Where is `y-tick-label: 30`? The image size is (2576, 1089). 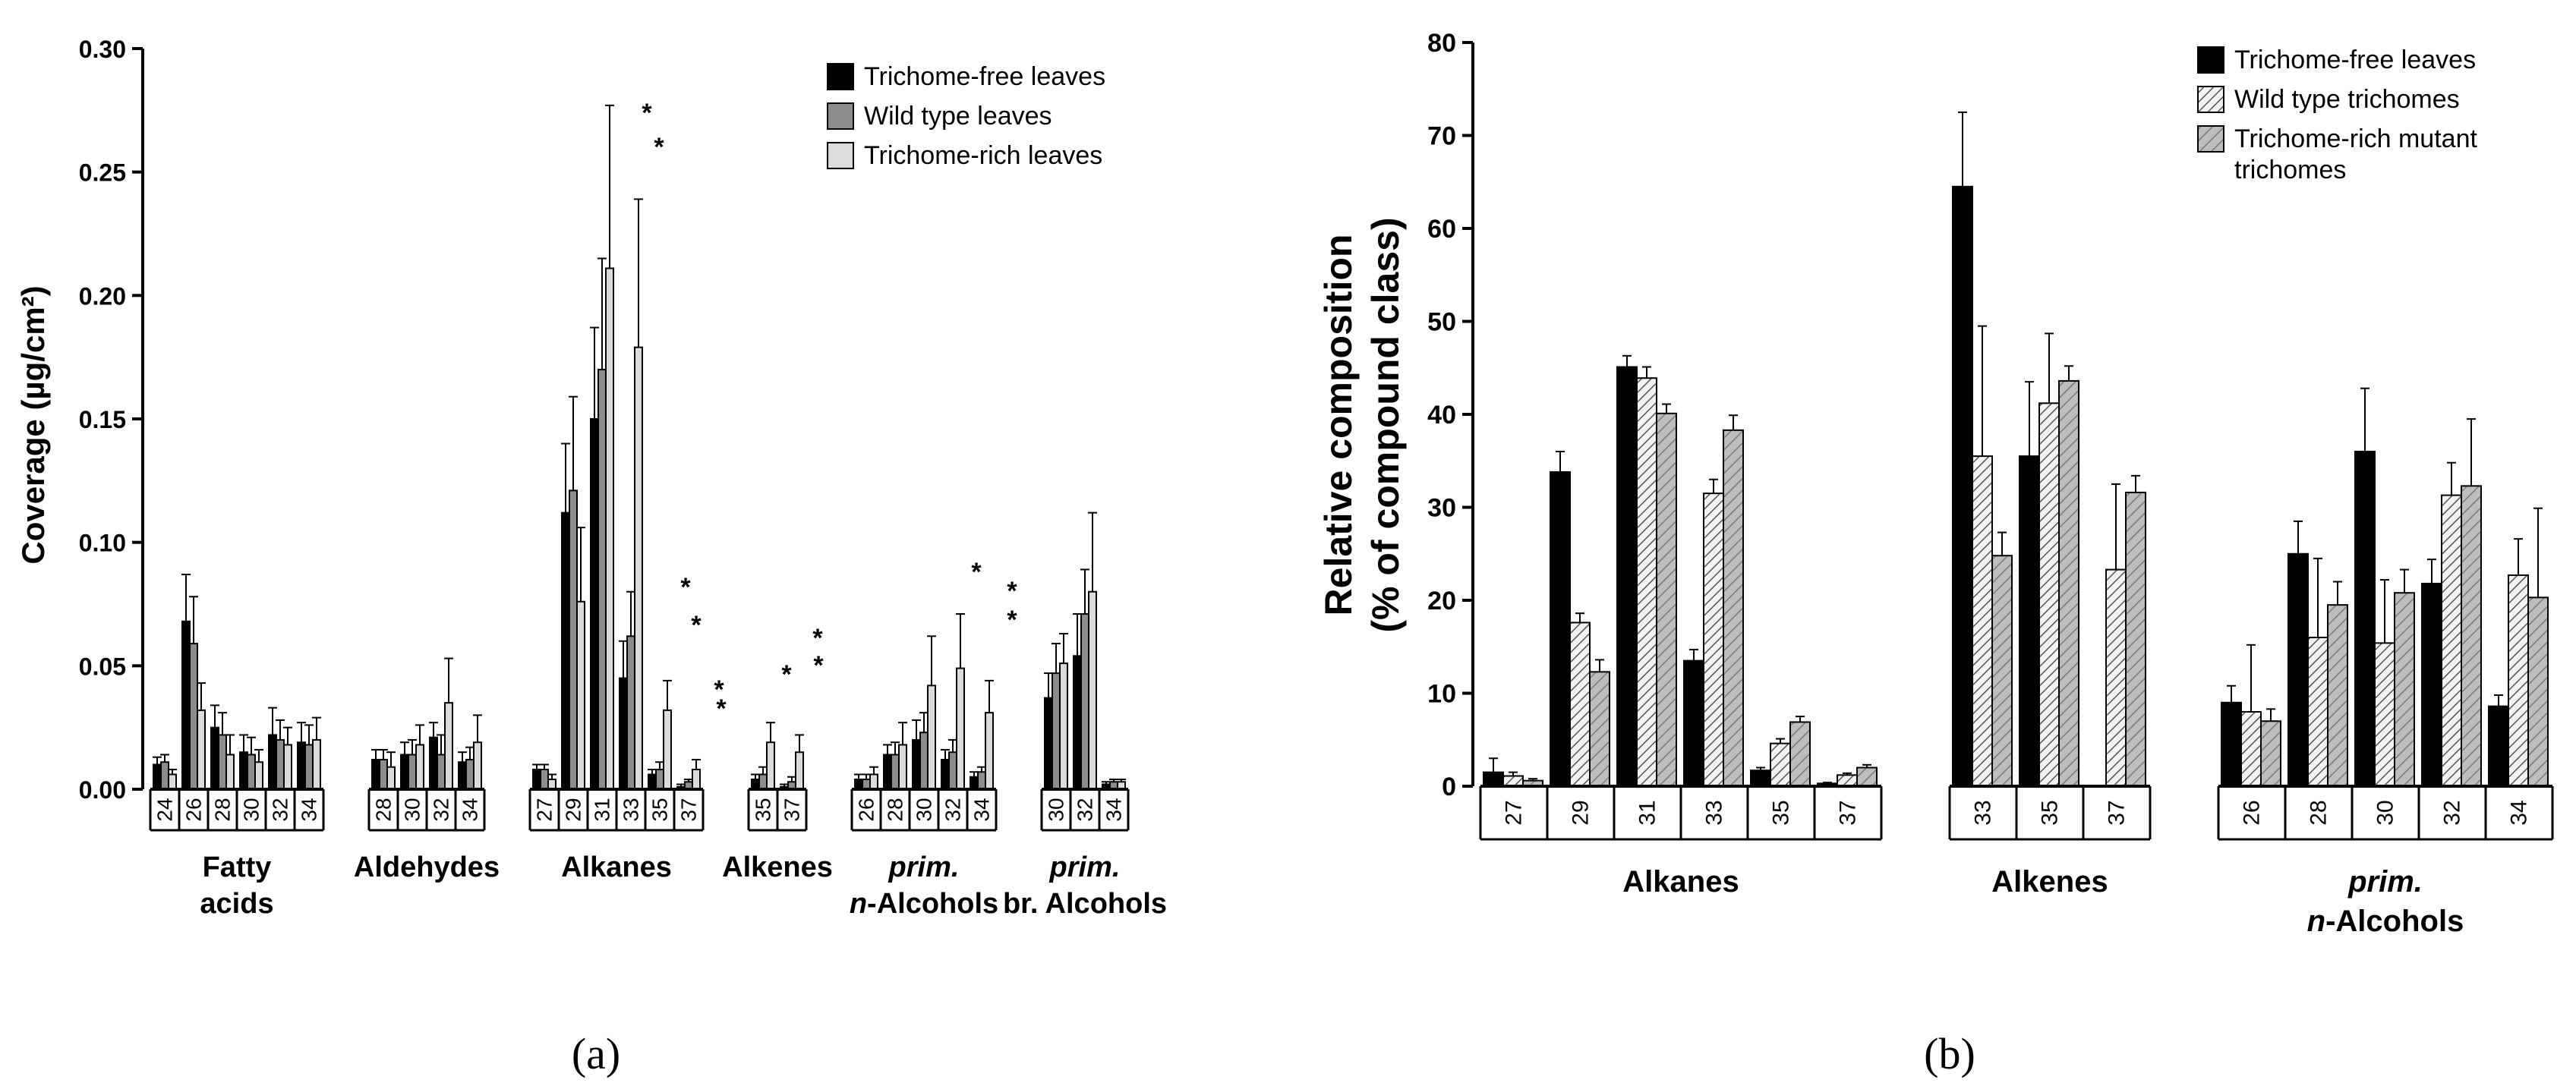
y-tick-label: 30 is located at coordinates (1441, 508).